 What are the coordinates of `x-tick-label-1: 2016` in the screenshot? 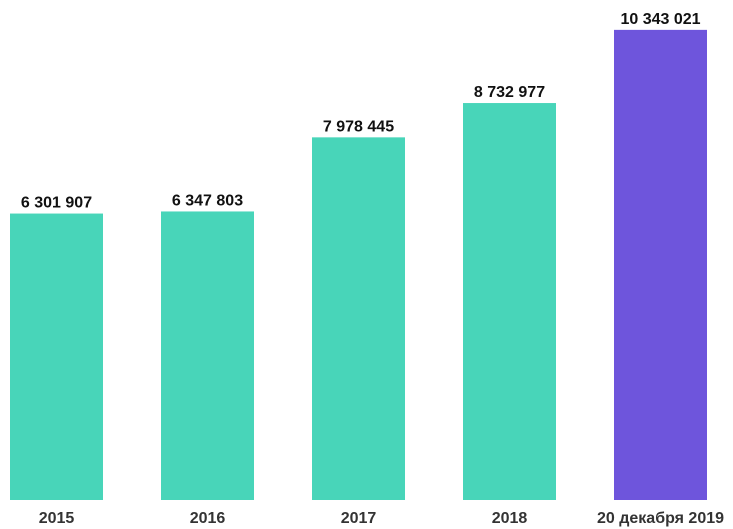 It's located at (208, 518).